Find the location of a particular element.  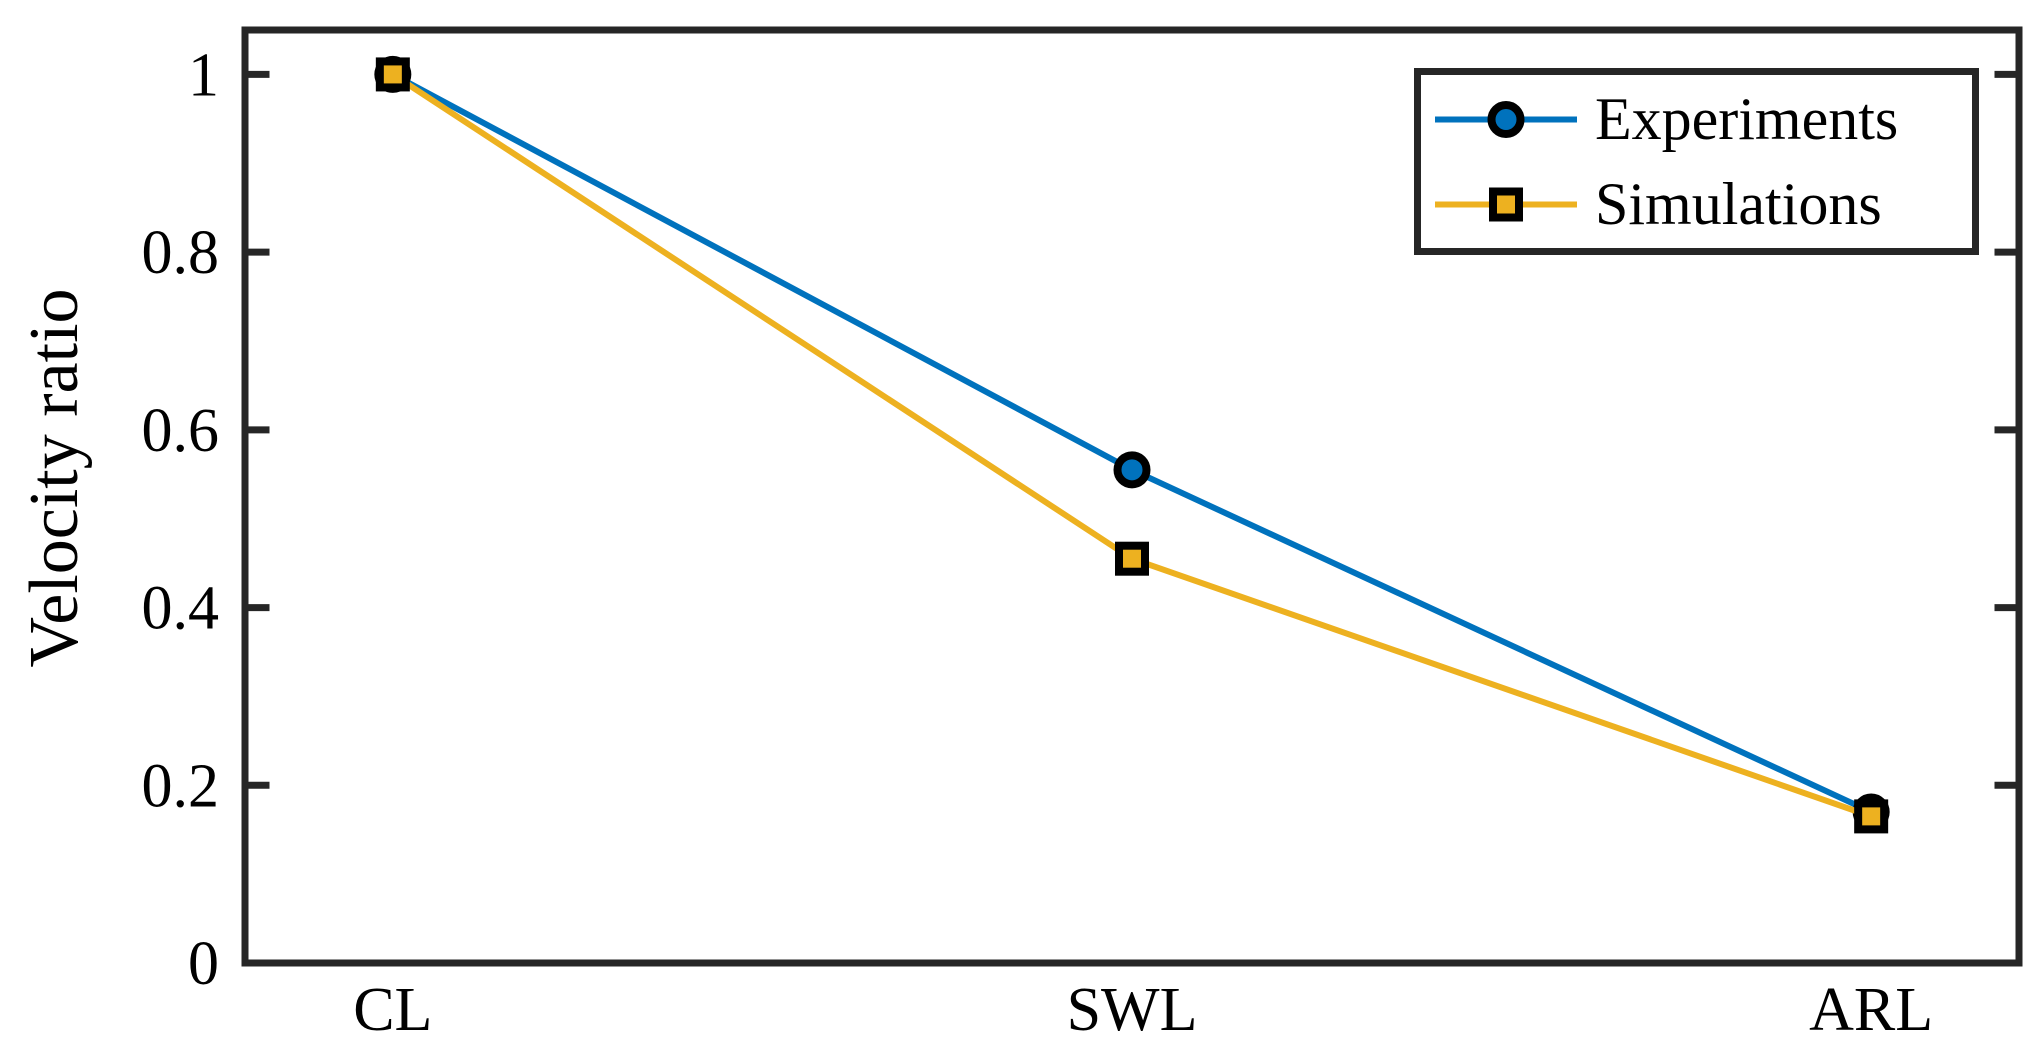

y-tick-label: 0.8 is located at coordinates (181, 253).